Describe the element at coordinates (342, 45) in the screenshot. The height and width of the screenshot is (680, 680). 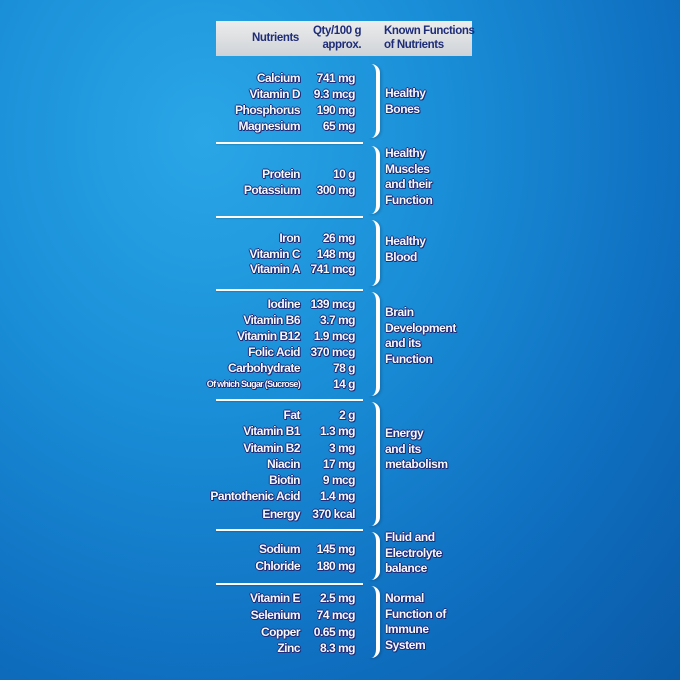
I see `header-qty-line2: approx.` at that location.